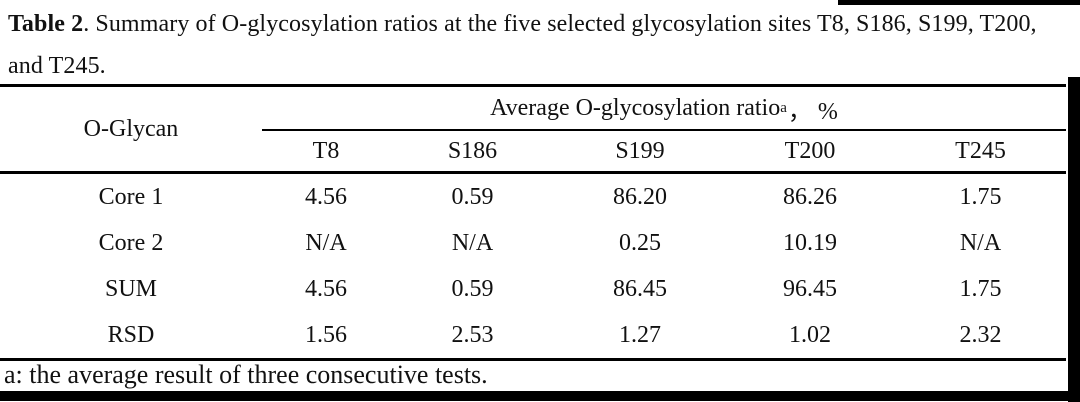 This screenshot has width=1080, height=402. Describe the element at coordinates (131, 196) in the screenshot. I see `row-label: Core 1` at that location.